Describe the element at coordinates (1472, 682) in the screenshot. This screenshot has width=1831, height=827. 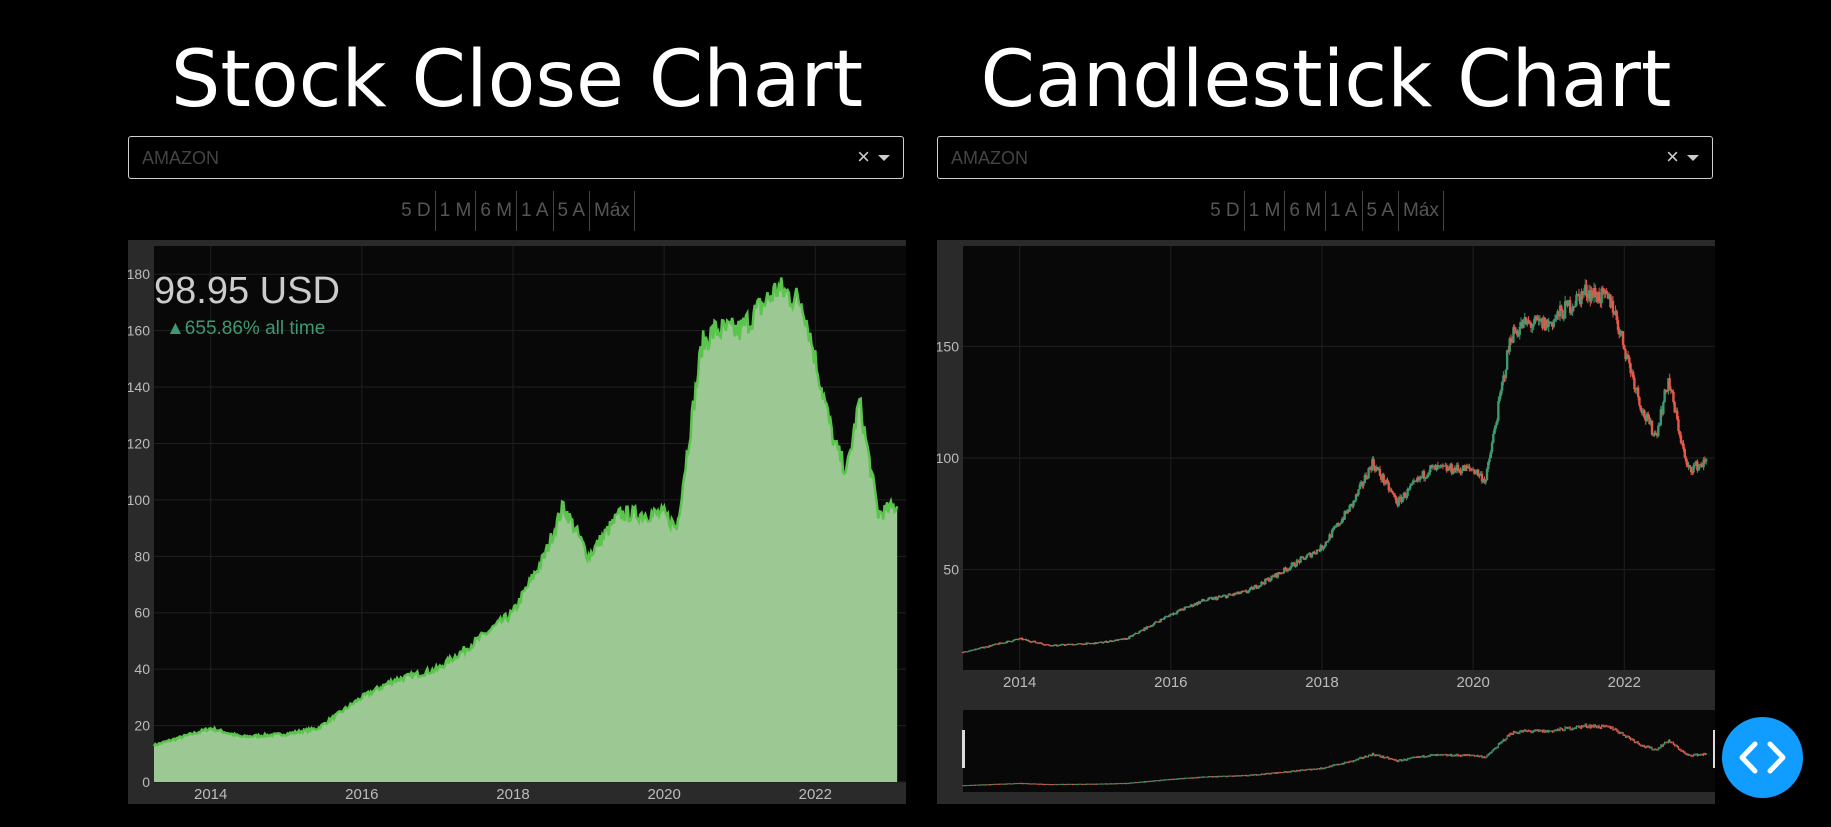
I see `x-tick-label: 2020` at that location.